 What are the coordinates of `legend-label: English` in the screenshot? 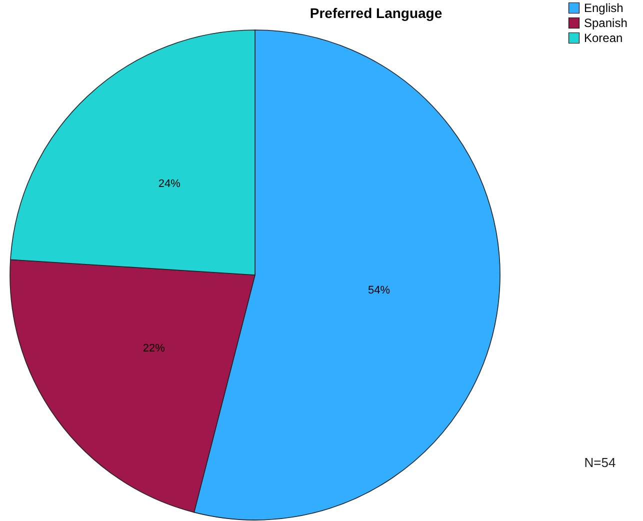 It's located at (604, 8).